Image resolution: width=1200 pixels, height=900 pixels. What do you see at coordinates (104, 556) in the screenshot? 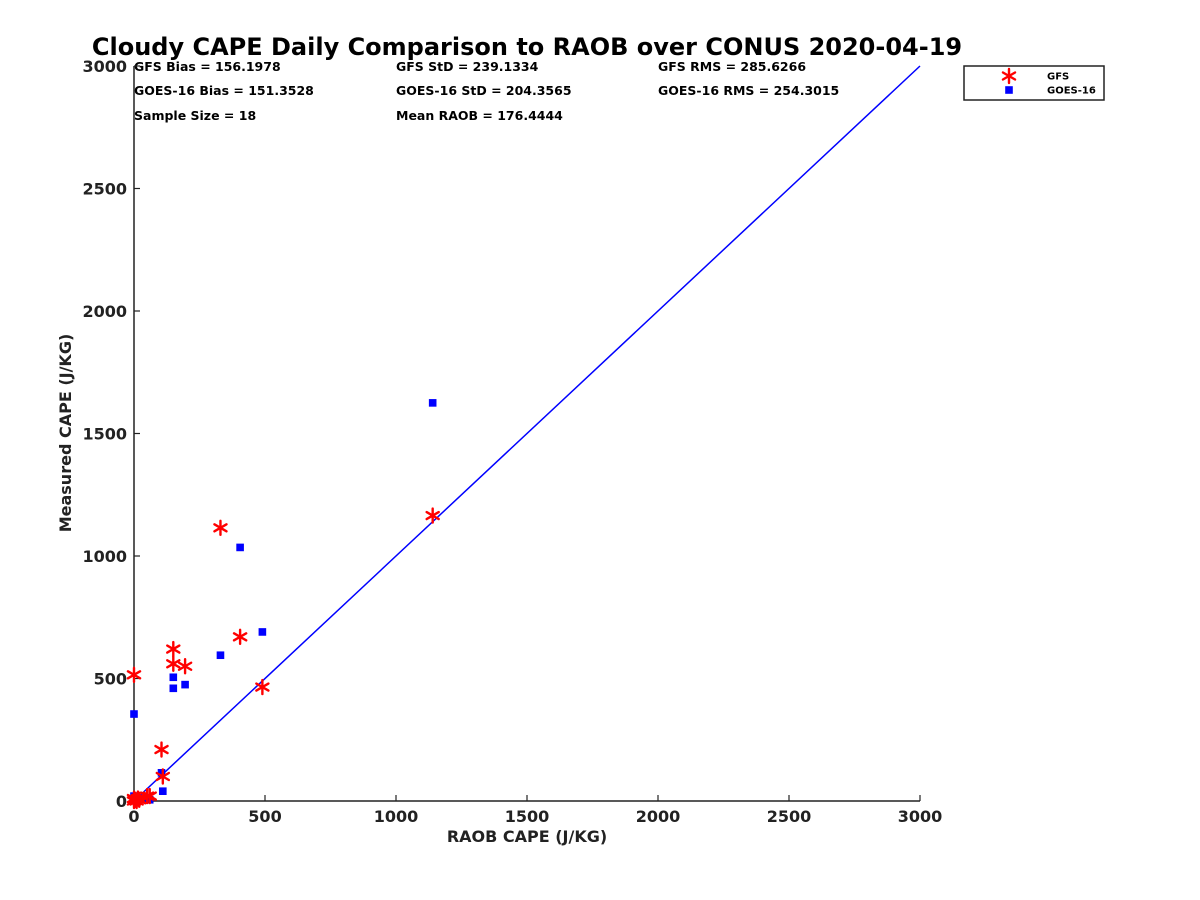
I see `y-tick-label: 1000` at bounding box center [104, 556].